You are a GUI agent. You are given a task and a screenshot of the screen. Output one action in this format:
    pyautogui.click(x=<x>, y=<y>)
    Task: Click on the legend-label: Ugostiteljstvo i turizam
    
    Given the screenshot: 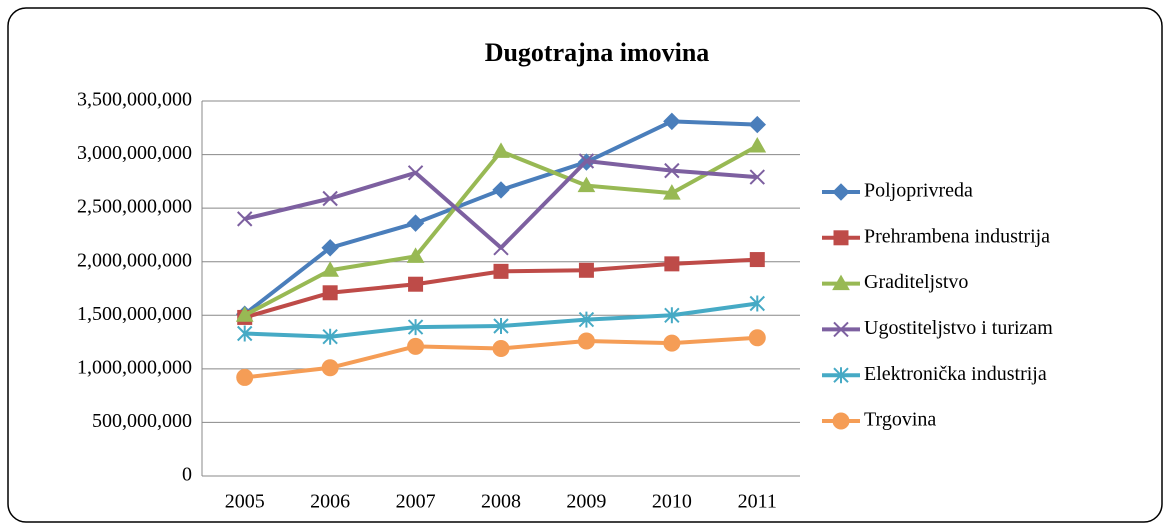 What is the action you would take?
    pyautogui.click(x=958, y=328)
    